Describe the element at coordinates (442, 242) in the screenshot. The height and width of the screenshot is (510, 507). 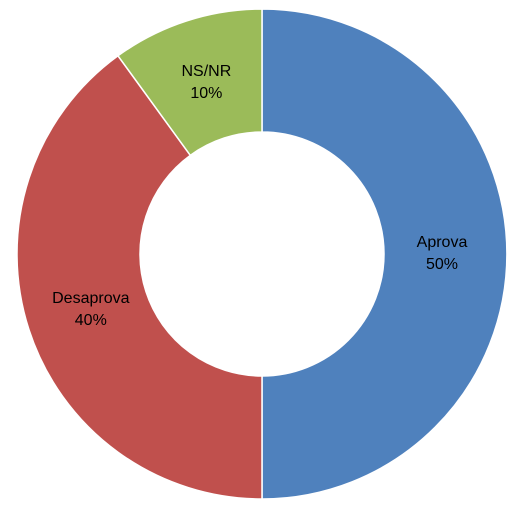
I see `segment-label: Aprova` at that location.